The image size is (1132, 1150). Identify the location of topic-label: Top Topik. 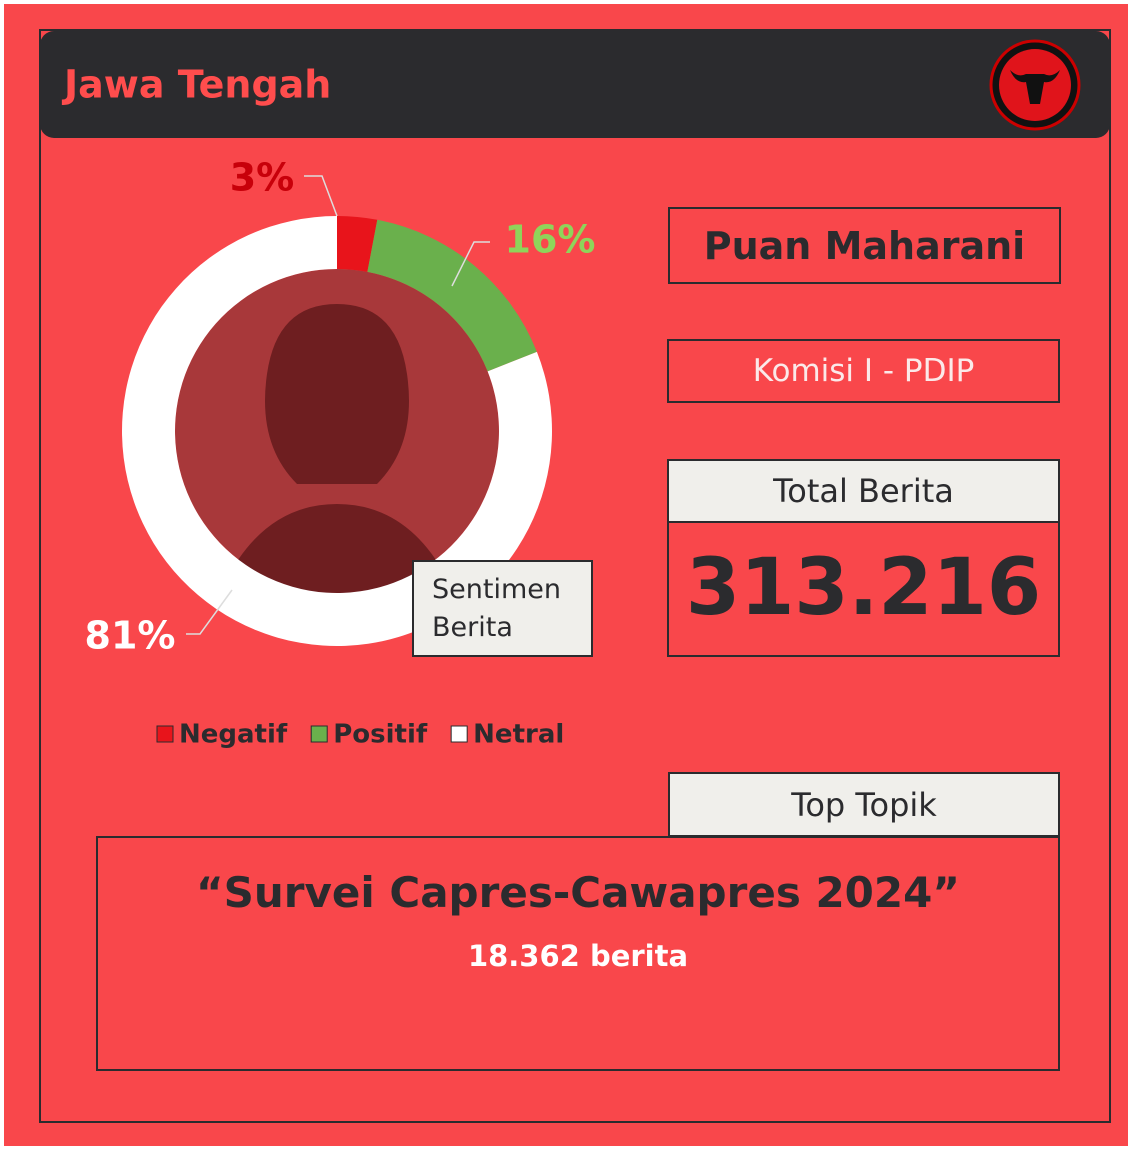
(864, 804).